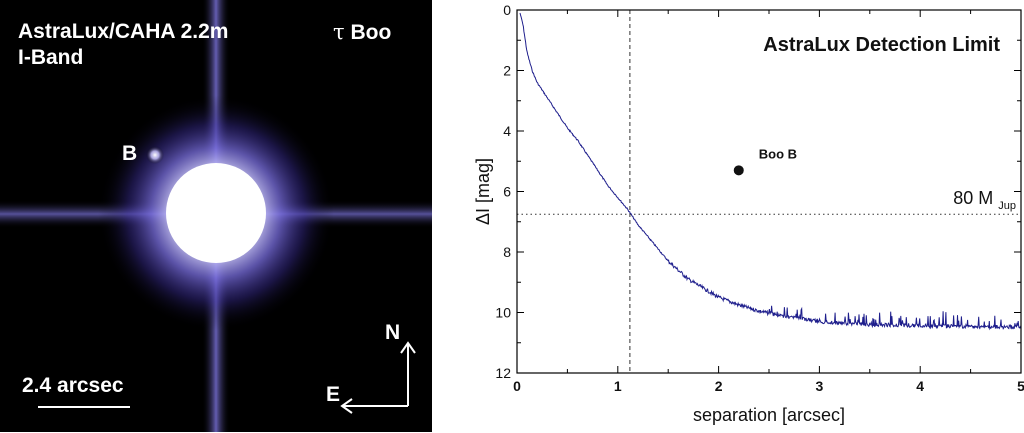  Describe the element at coordinates (507, 10) in the screenshot. I see `y-tick-label: 0` at that location.